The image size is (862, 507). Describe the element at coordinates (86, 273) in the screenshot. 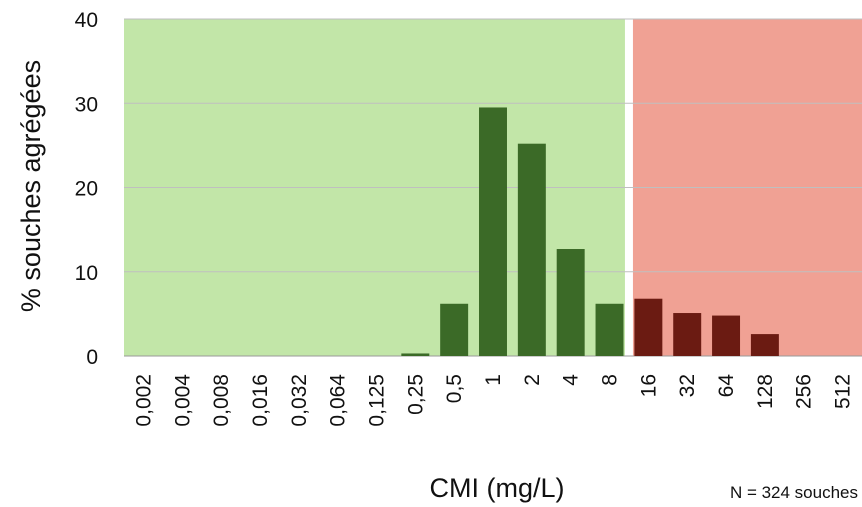

I see `y-tick-label: 10` at that location.